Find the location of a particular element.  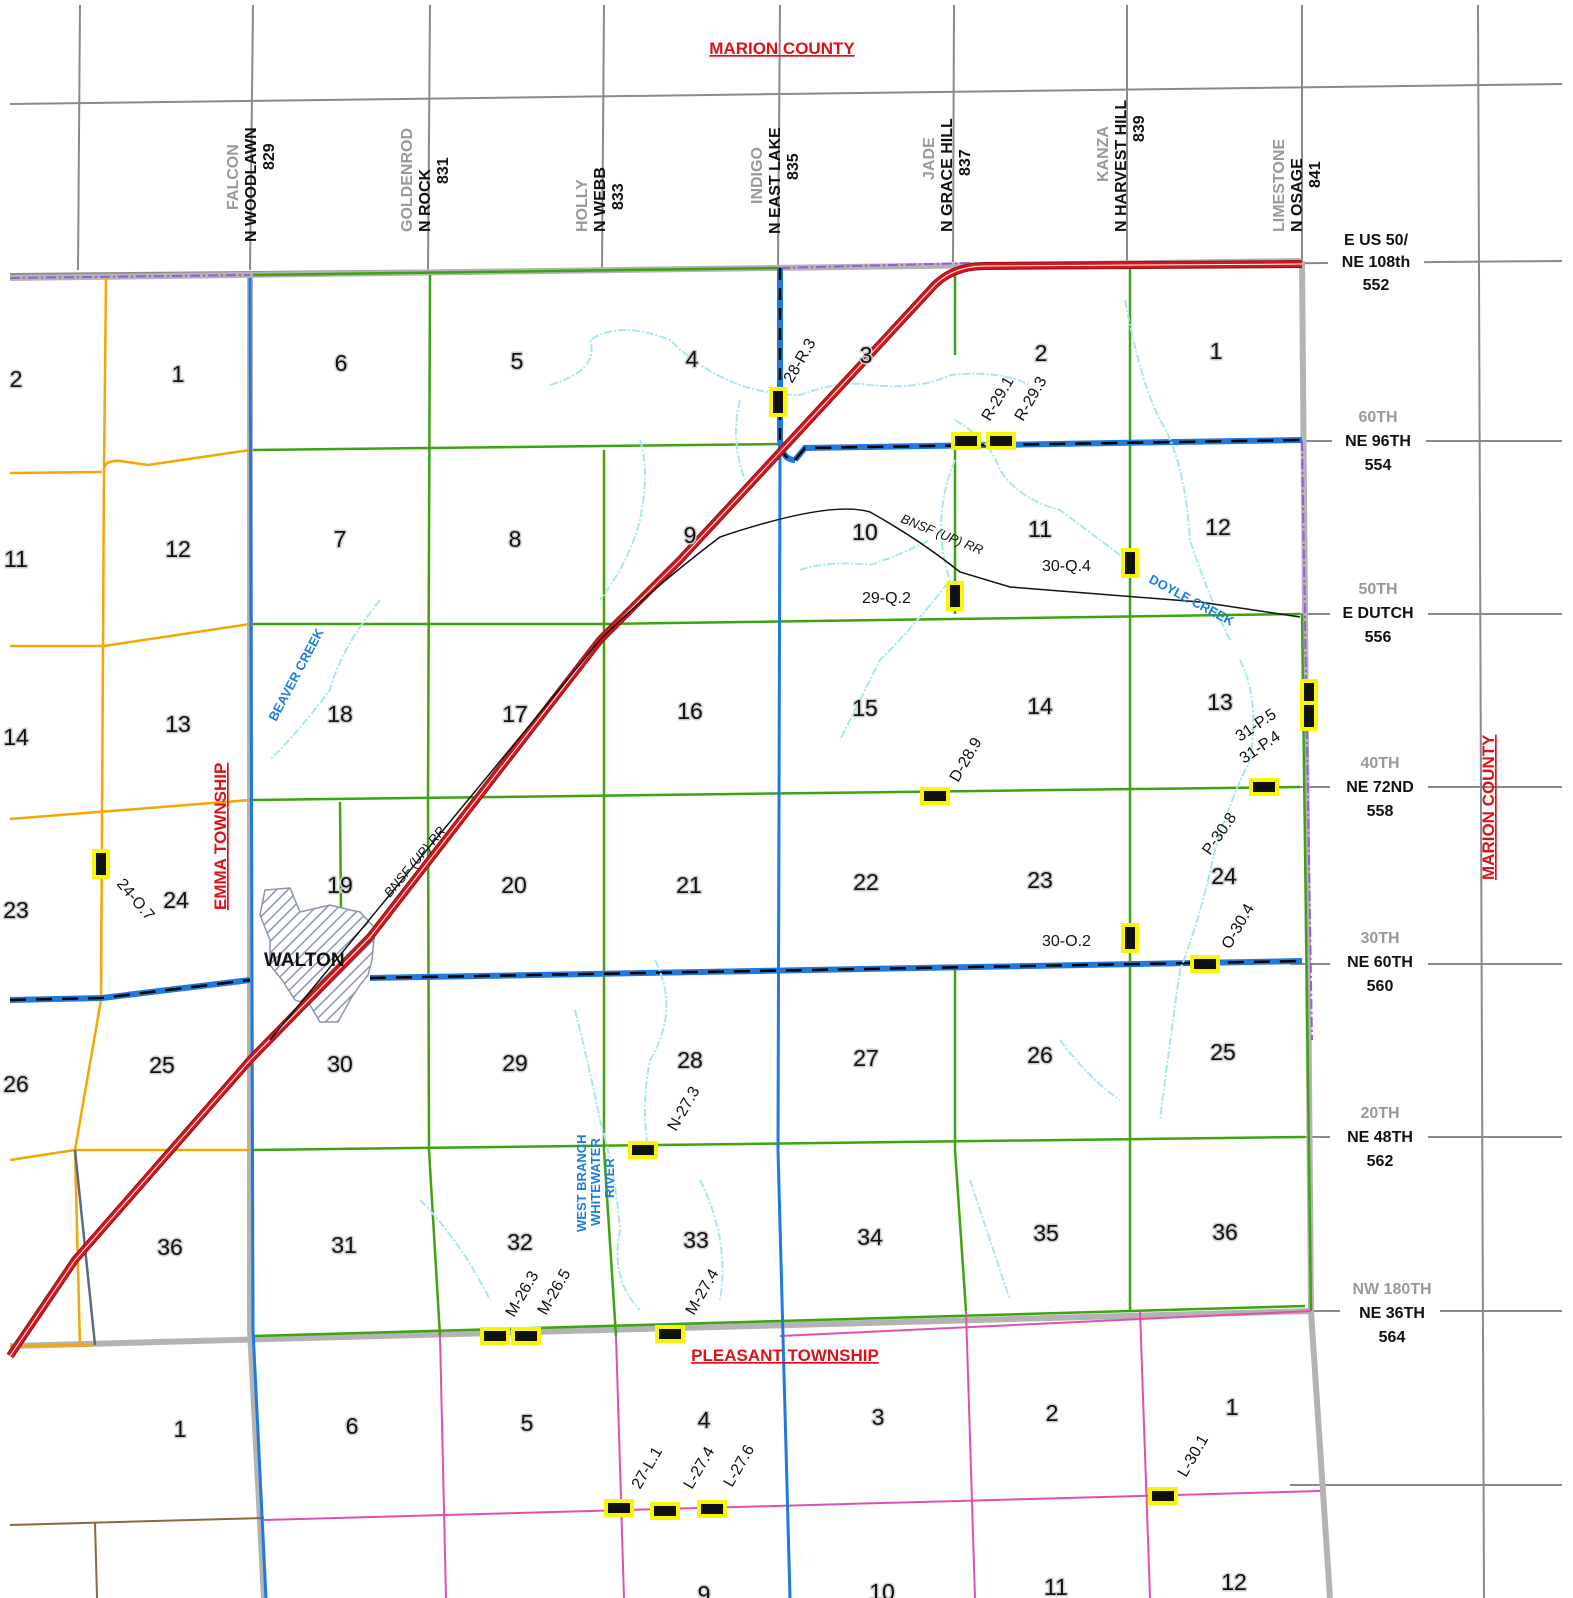

road-old-name: NW 180TH is located at coordinates (1391, 1289).